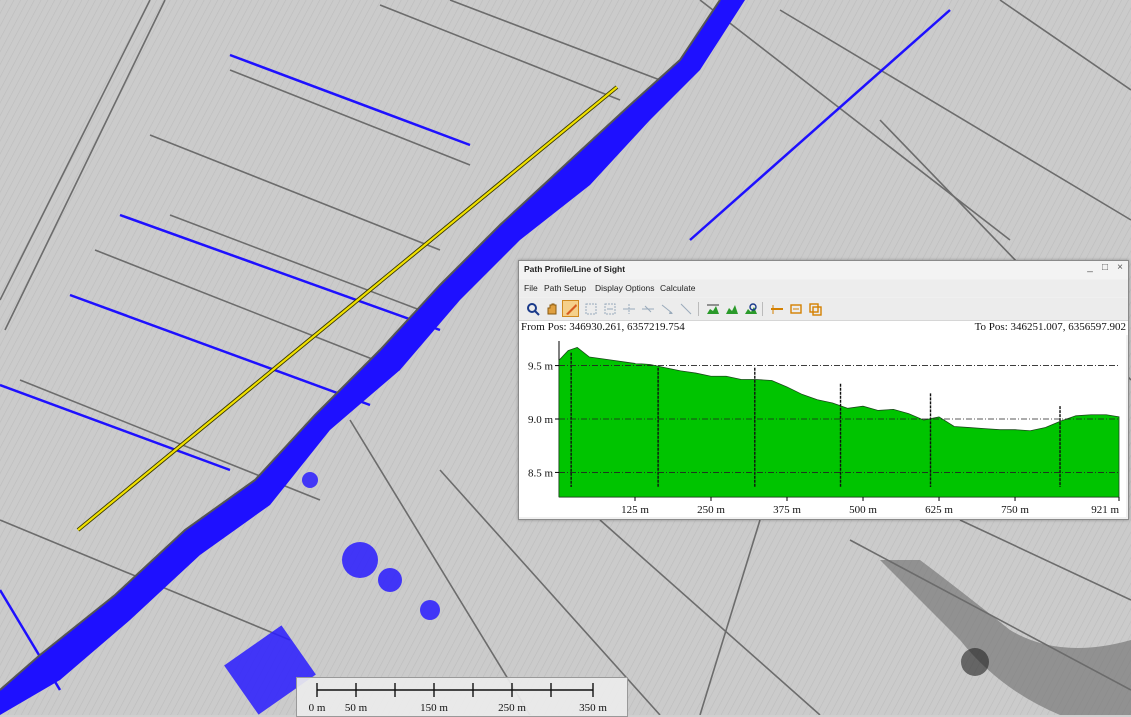 Image resolution: width=1131 pixels, height=717 pixels. Describe the element at coordinates (531, 288) in the screenshot. I see `menu-file: File` at that location.